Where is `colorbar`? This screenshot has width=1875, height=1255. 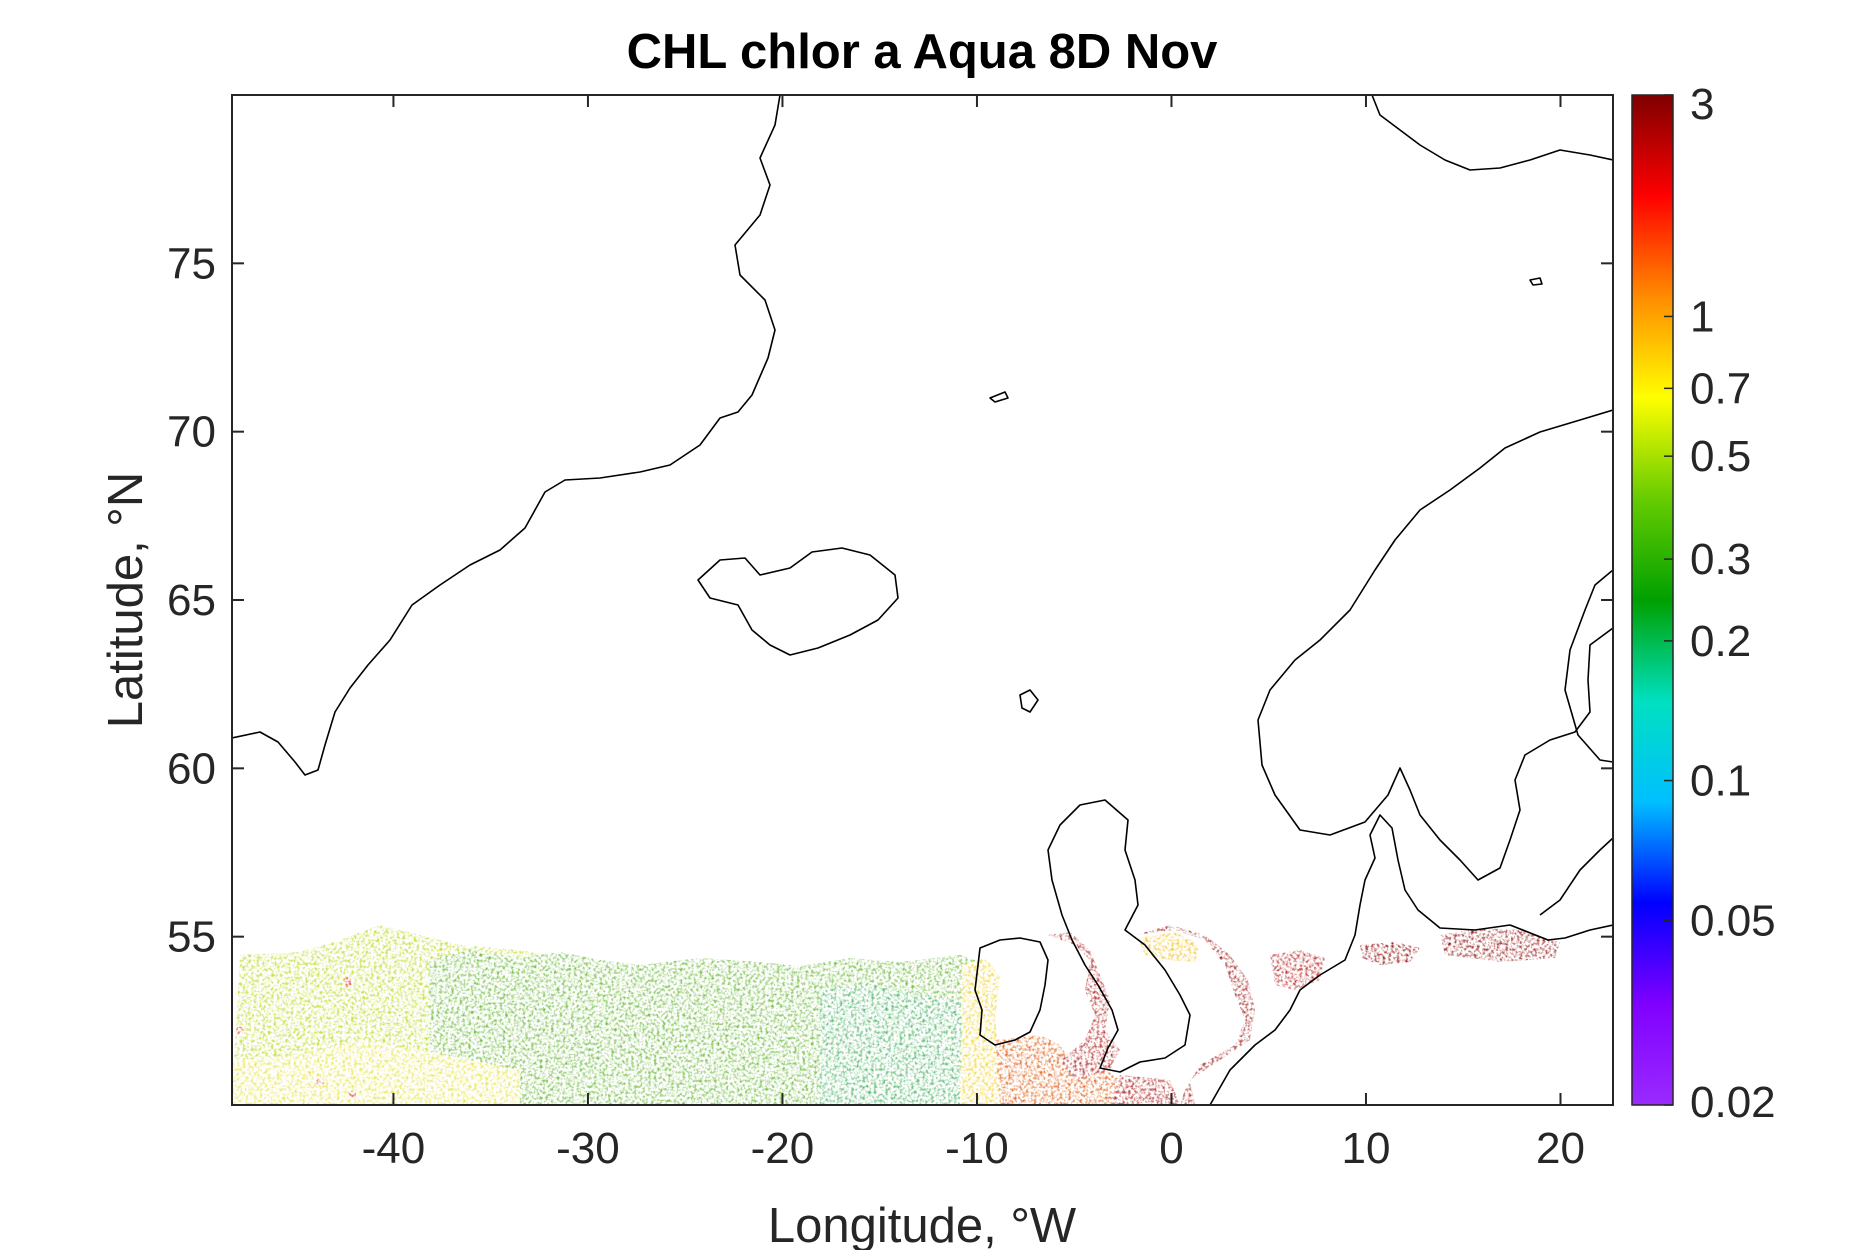 colorbar is located at coordinates (1652, 600).